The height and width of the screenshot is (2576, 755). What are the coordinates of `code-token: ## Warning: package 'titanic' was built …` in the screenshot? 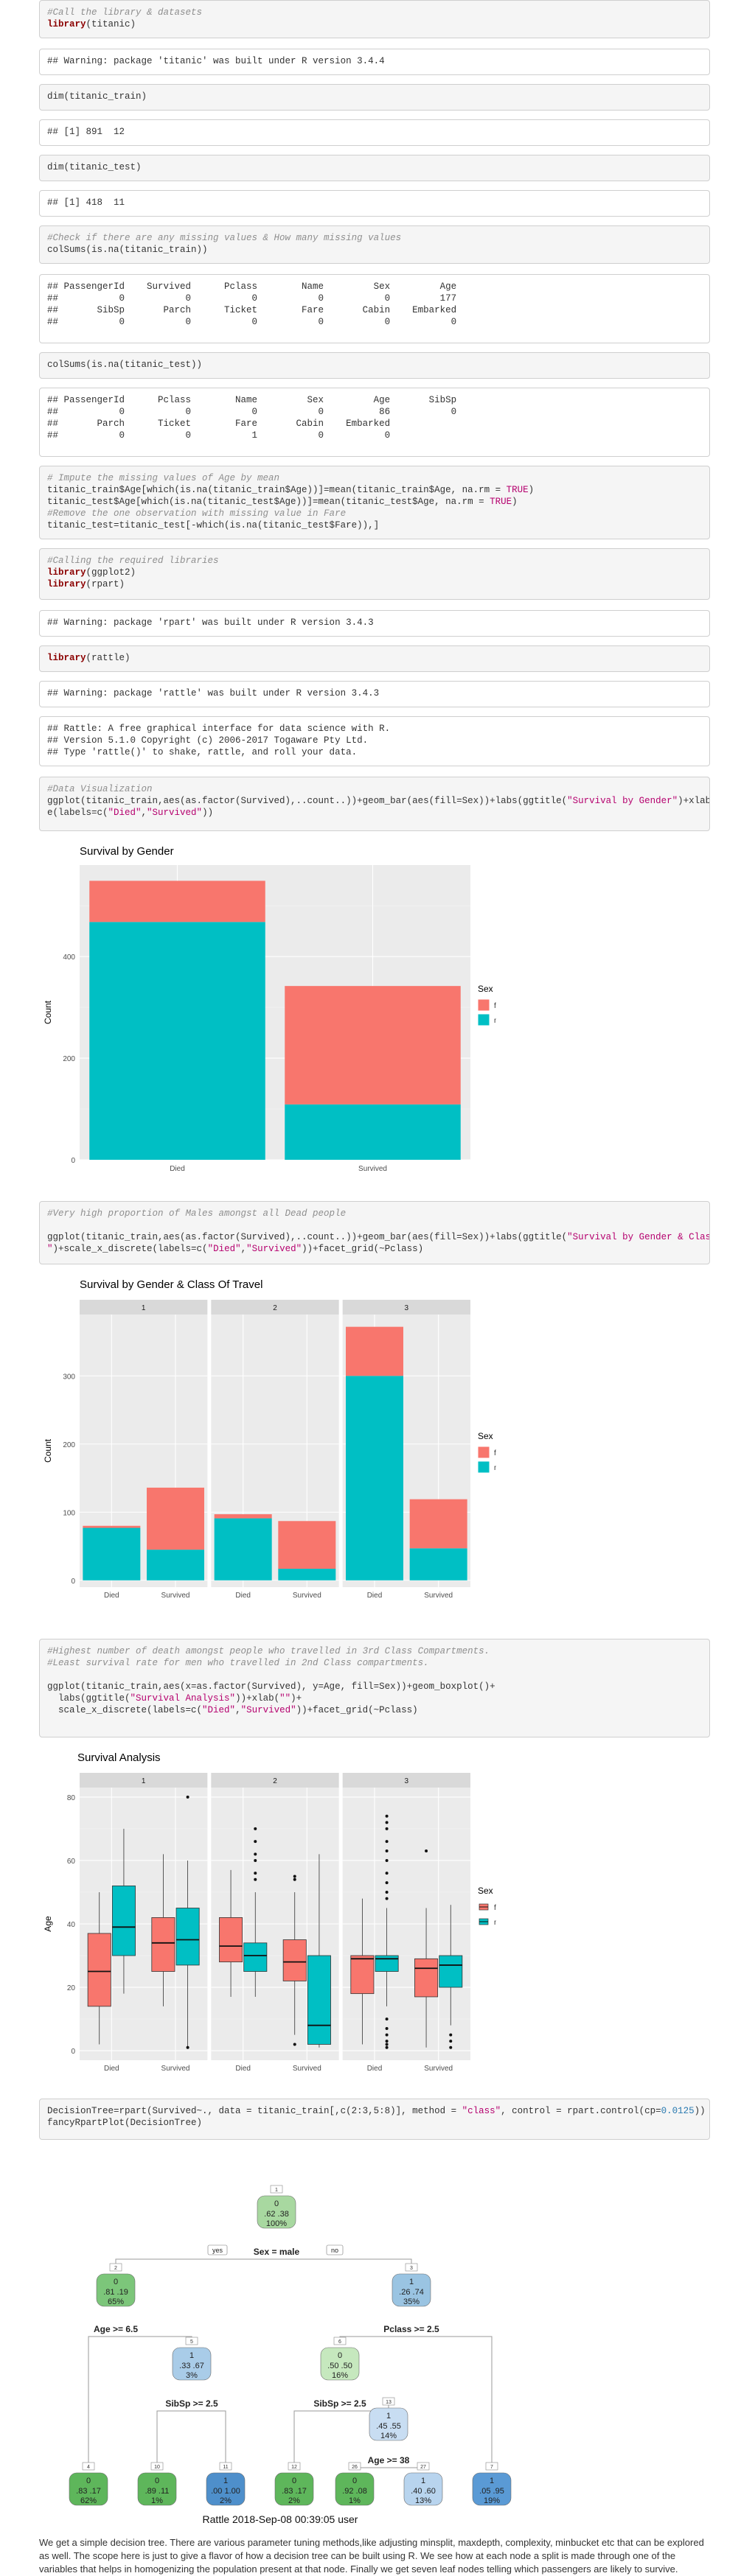 It's located at (216, 61).